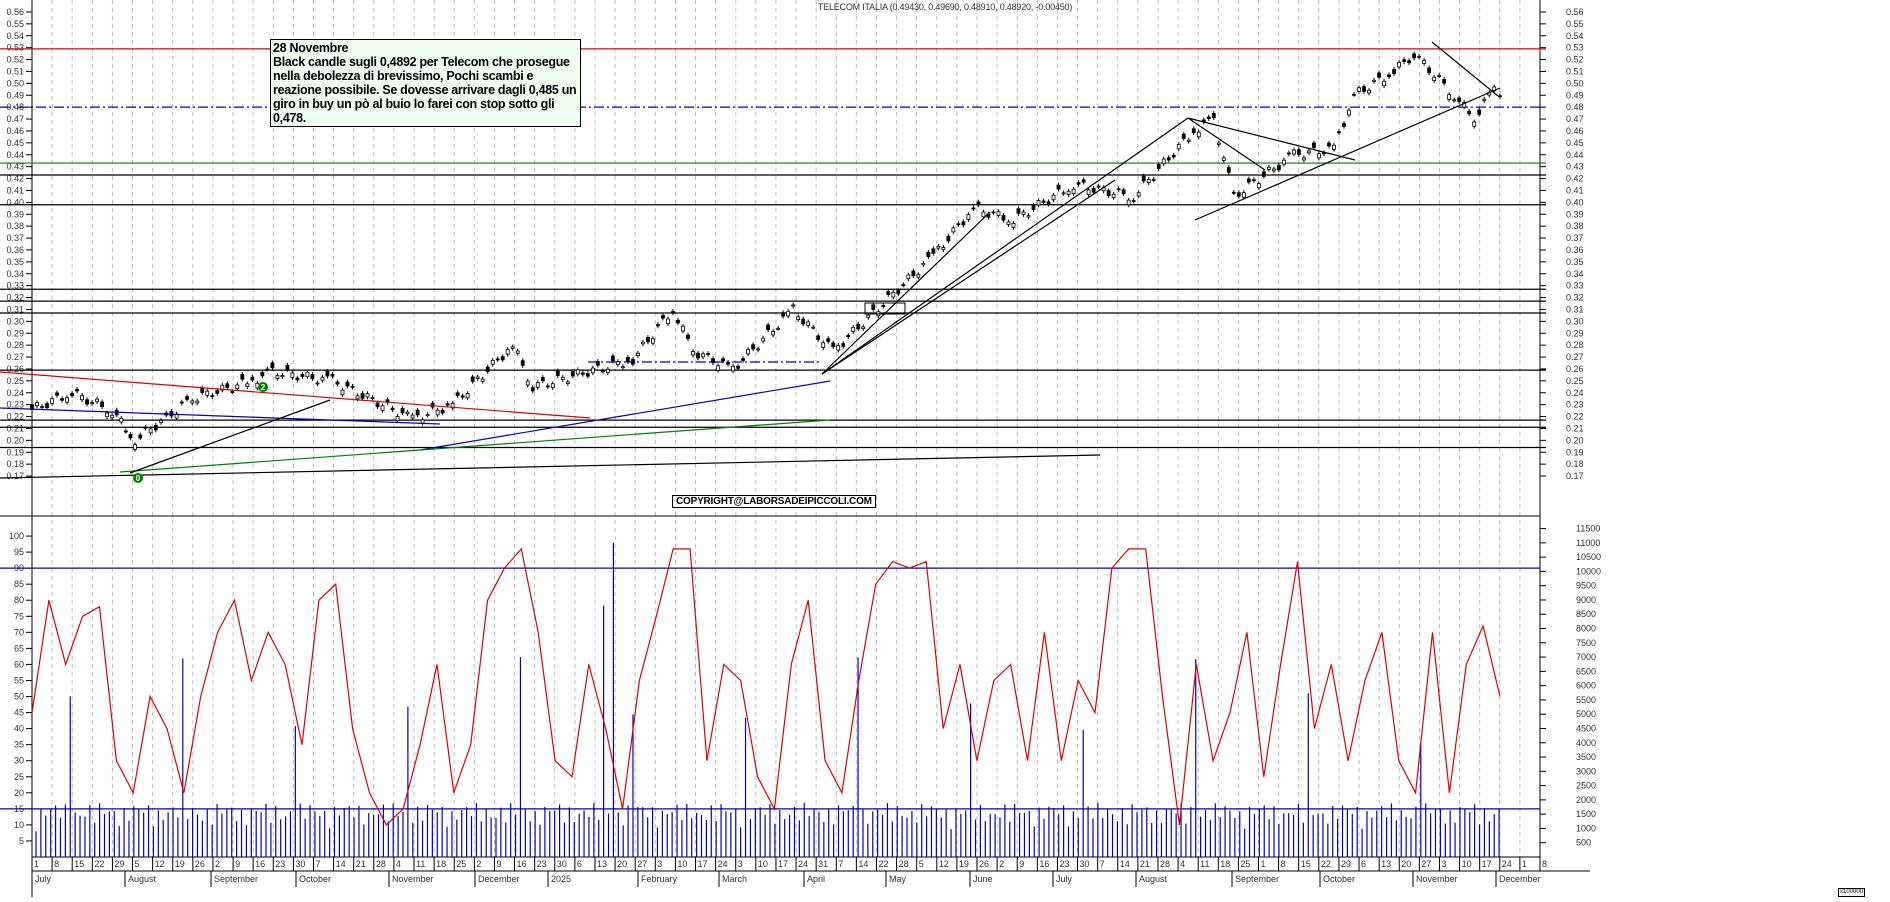 Image resolution: width=1890 pixels, height=902 pixels. I want to click on y-tick-label: 0.28, so click(15, 345).